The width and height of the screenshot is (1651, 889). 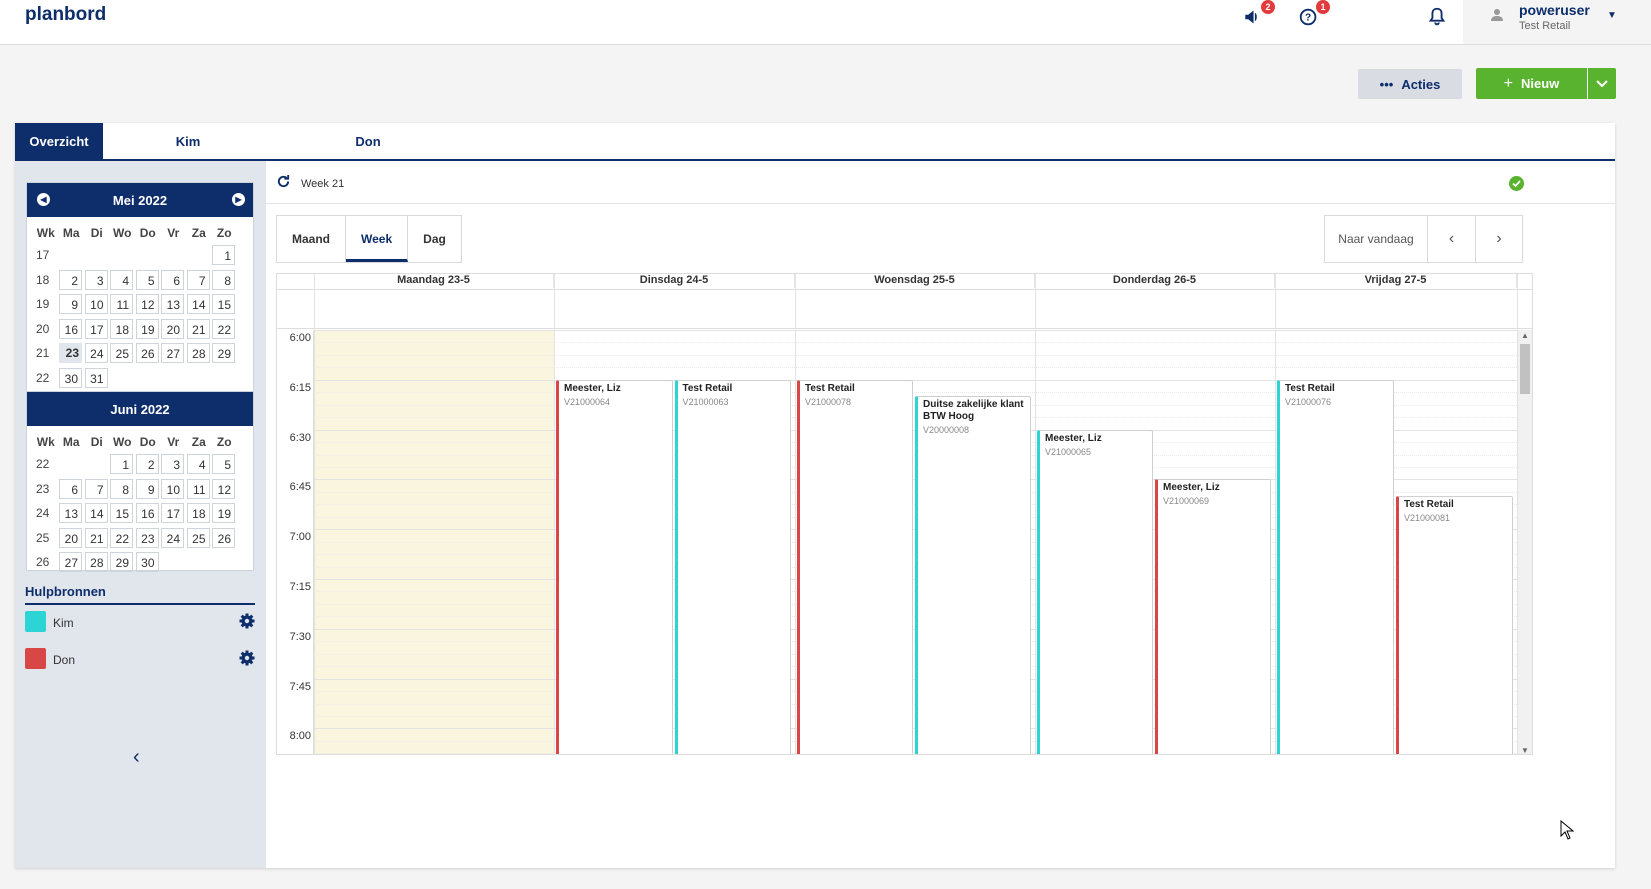 What do you see at coordinates (1259, 15) in the screenshot?
I see `megaphone-icon: 2` at bounding box center [1259, 15].